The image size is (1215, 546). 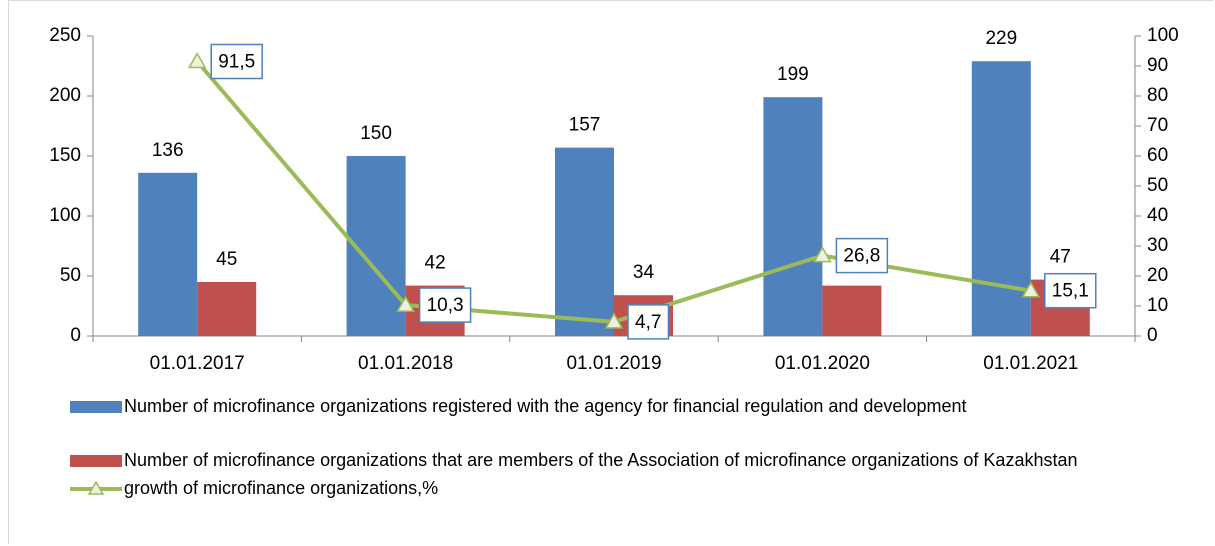 What do you see at coordinates (1157, 215) in the screenshot?
I see `y2-tick-label: 40` at bounding box center [1157, 215].